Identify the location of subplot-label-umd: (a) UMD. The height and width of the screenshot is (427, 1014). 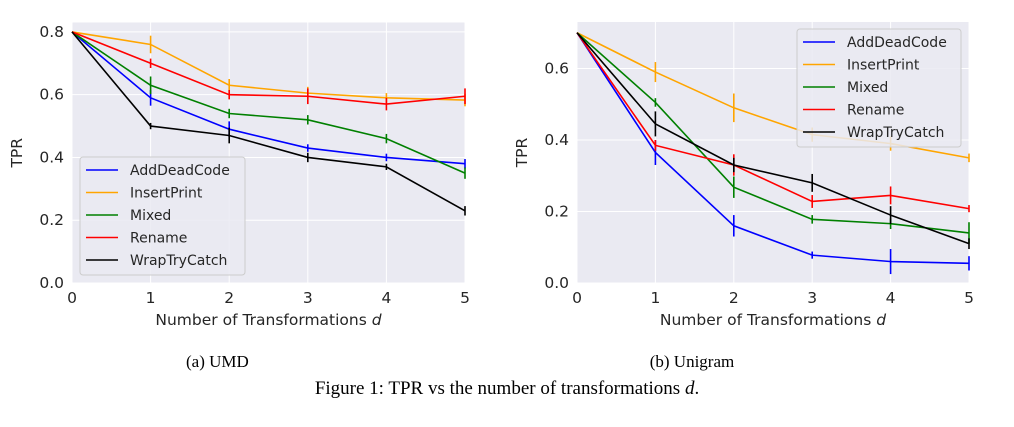
(217, 361).